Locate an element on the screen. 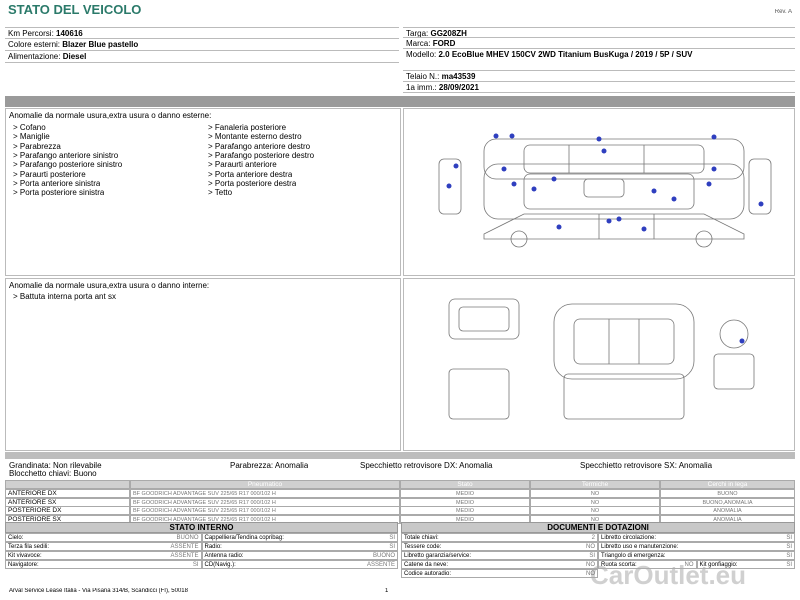  info-label: Colore esterni: is located at coordinates (34, 44).